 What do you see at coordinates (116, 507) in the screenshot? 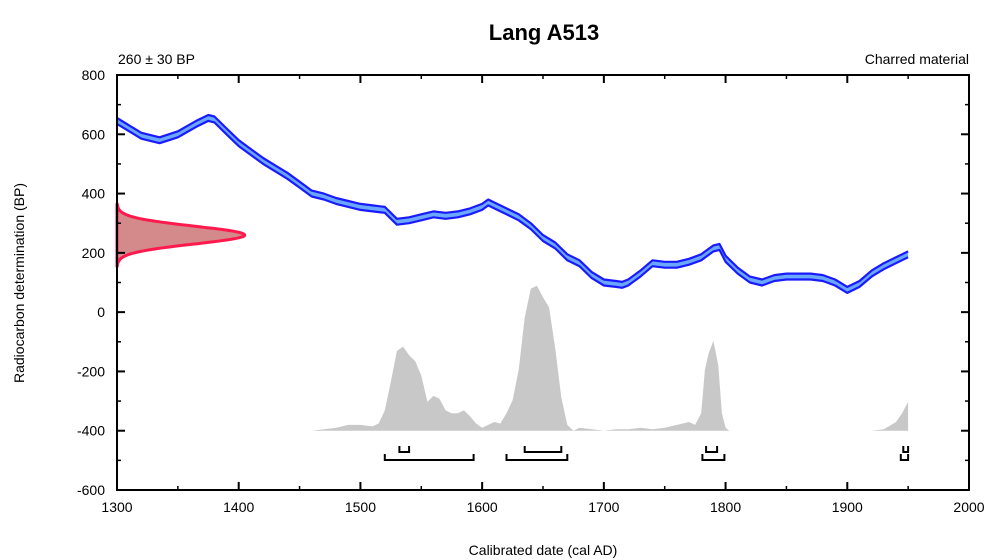
I see `x-tick-label: 1300` at bounding box center [116, 507].